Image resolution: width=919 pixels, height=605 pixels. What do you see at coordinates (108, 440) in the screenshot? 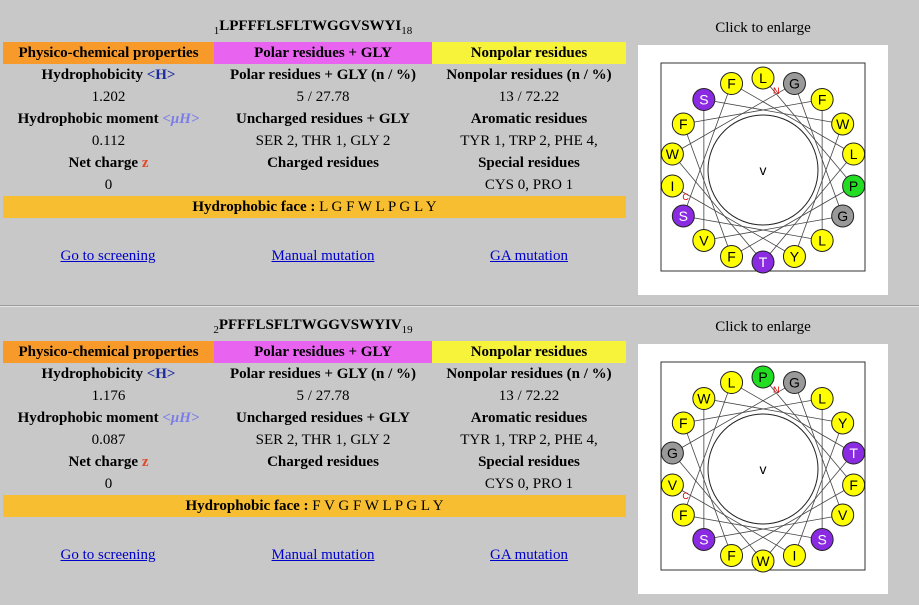
I see `moment-value: 0.087` at bounding box center [108, 440].